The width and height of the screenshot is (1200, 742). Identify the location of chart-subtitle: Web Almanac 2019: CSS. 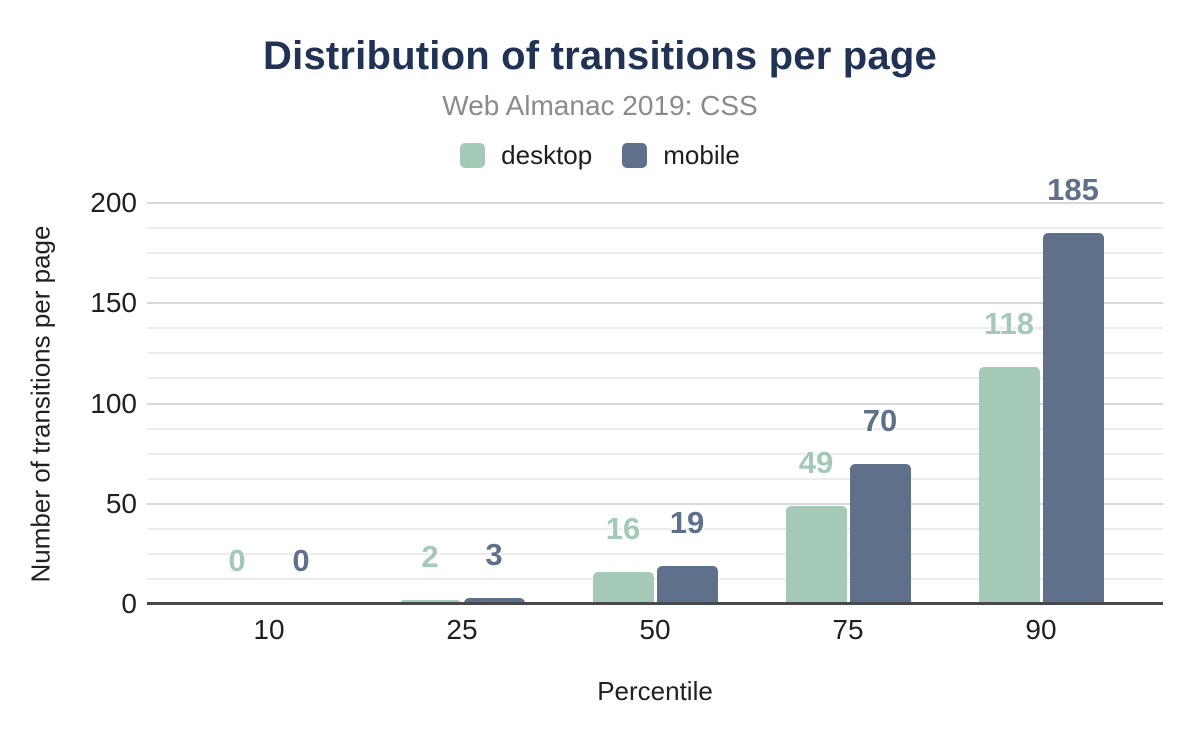
(600, 105).